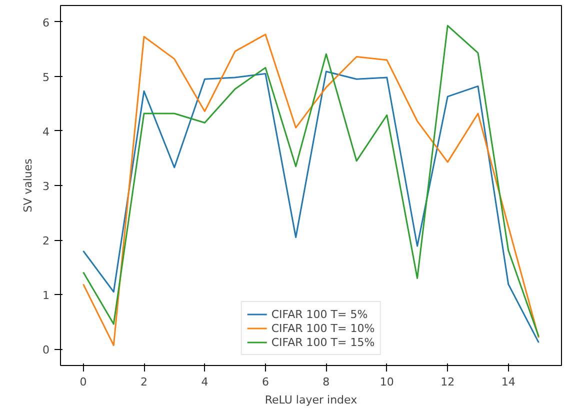 The height and width of the screenshot is (409, 566). What do you see at coordinates (144, 382) in the screenshot?
I see `x-tick-label: 2` at bounding box center [144, 382].